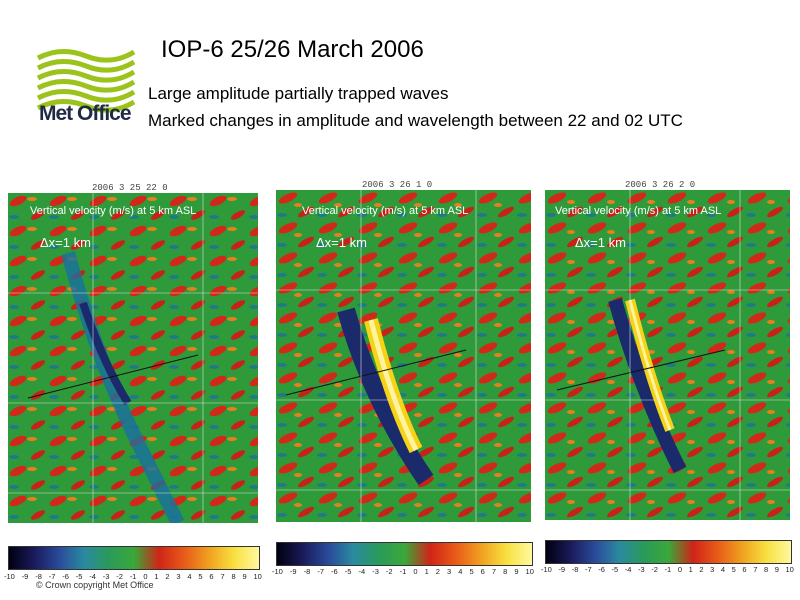  Describe the element at coordinates (65, 242) in the screenshot. I see `panel-1-dx: Δx=1 km` at that location.